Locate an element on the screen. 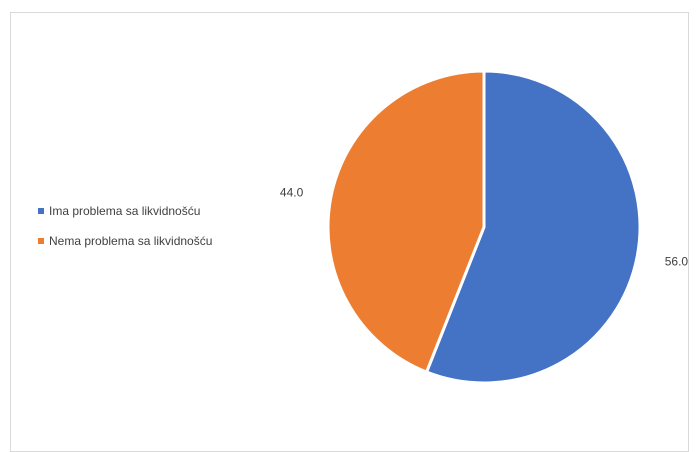  legend-label-ima-problema: Ima problema sa likvidnošću is located at coordinates (125, 211).